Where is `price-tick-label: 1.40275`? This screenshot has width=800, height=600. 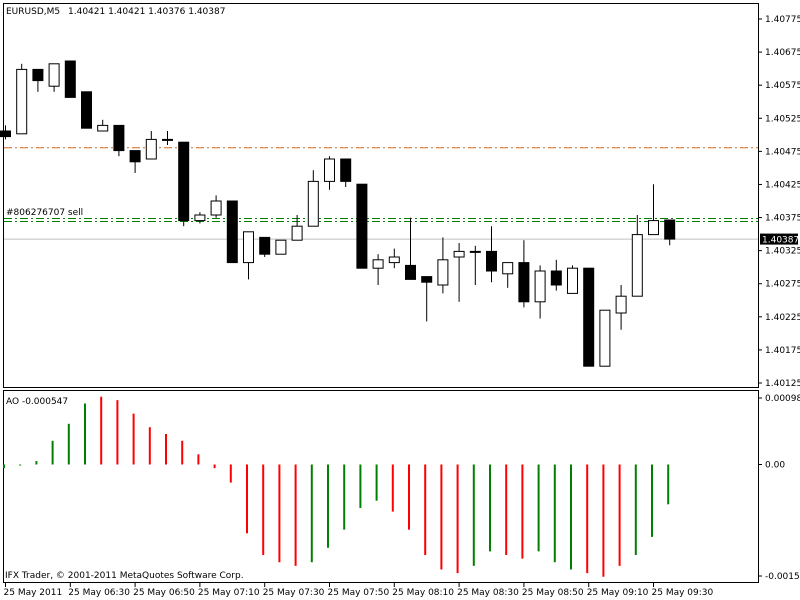 price-tick-label: 1.40275 is located at coordinates (782, 285).